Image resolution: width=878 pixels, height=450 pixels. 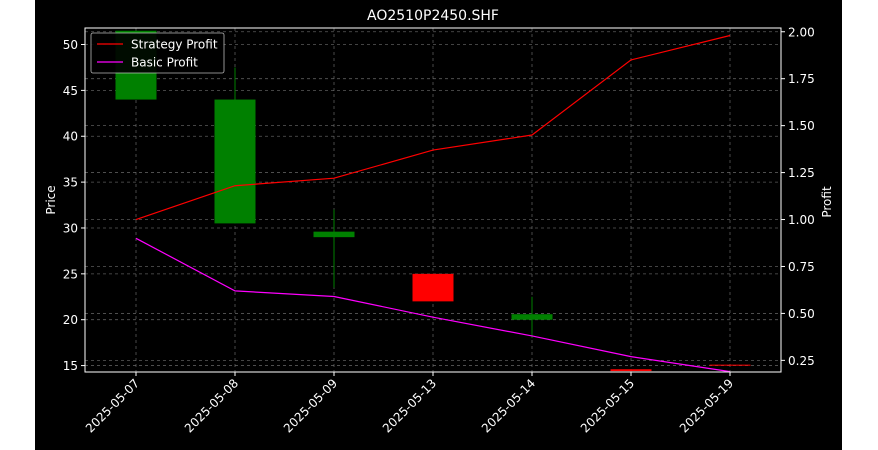 I want to click on price-axis: 15 20 25 30 35 40 45 50, so click(x=74, y=205).